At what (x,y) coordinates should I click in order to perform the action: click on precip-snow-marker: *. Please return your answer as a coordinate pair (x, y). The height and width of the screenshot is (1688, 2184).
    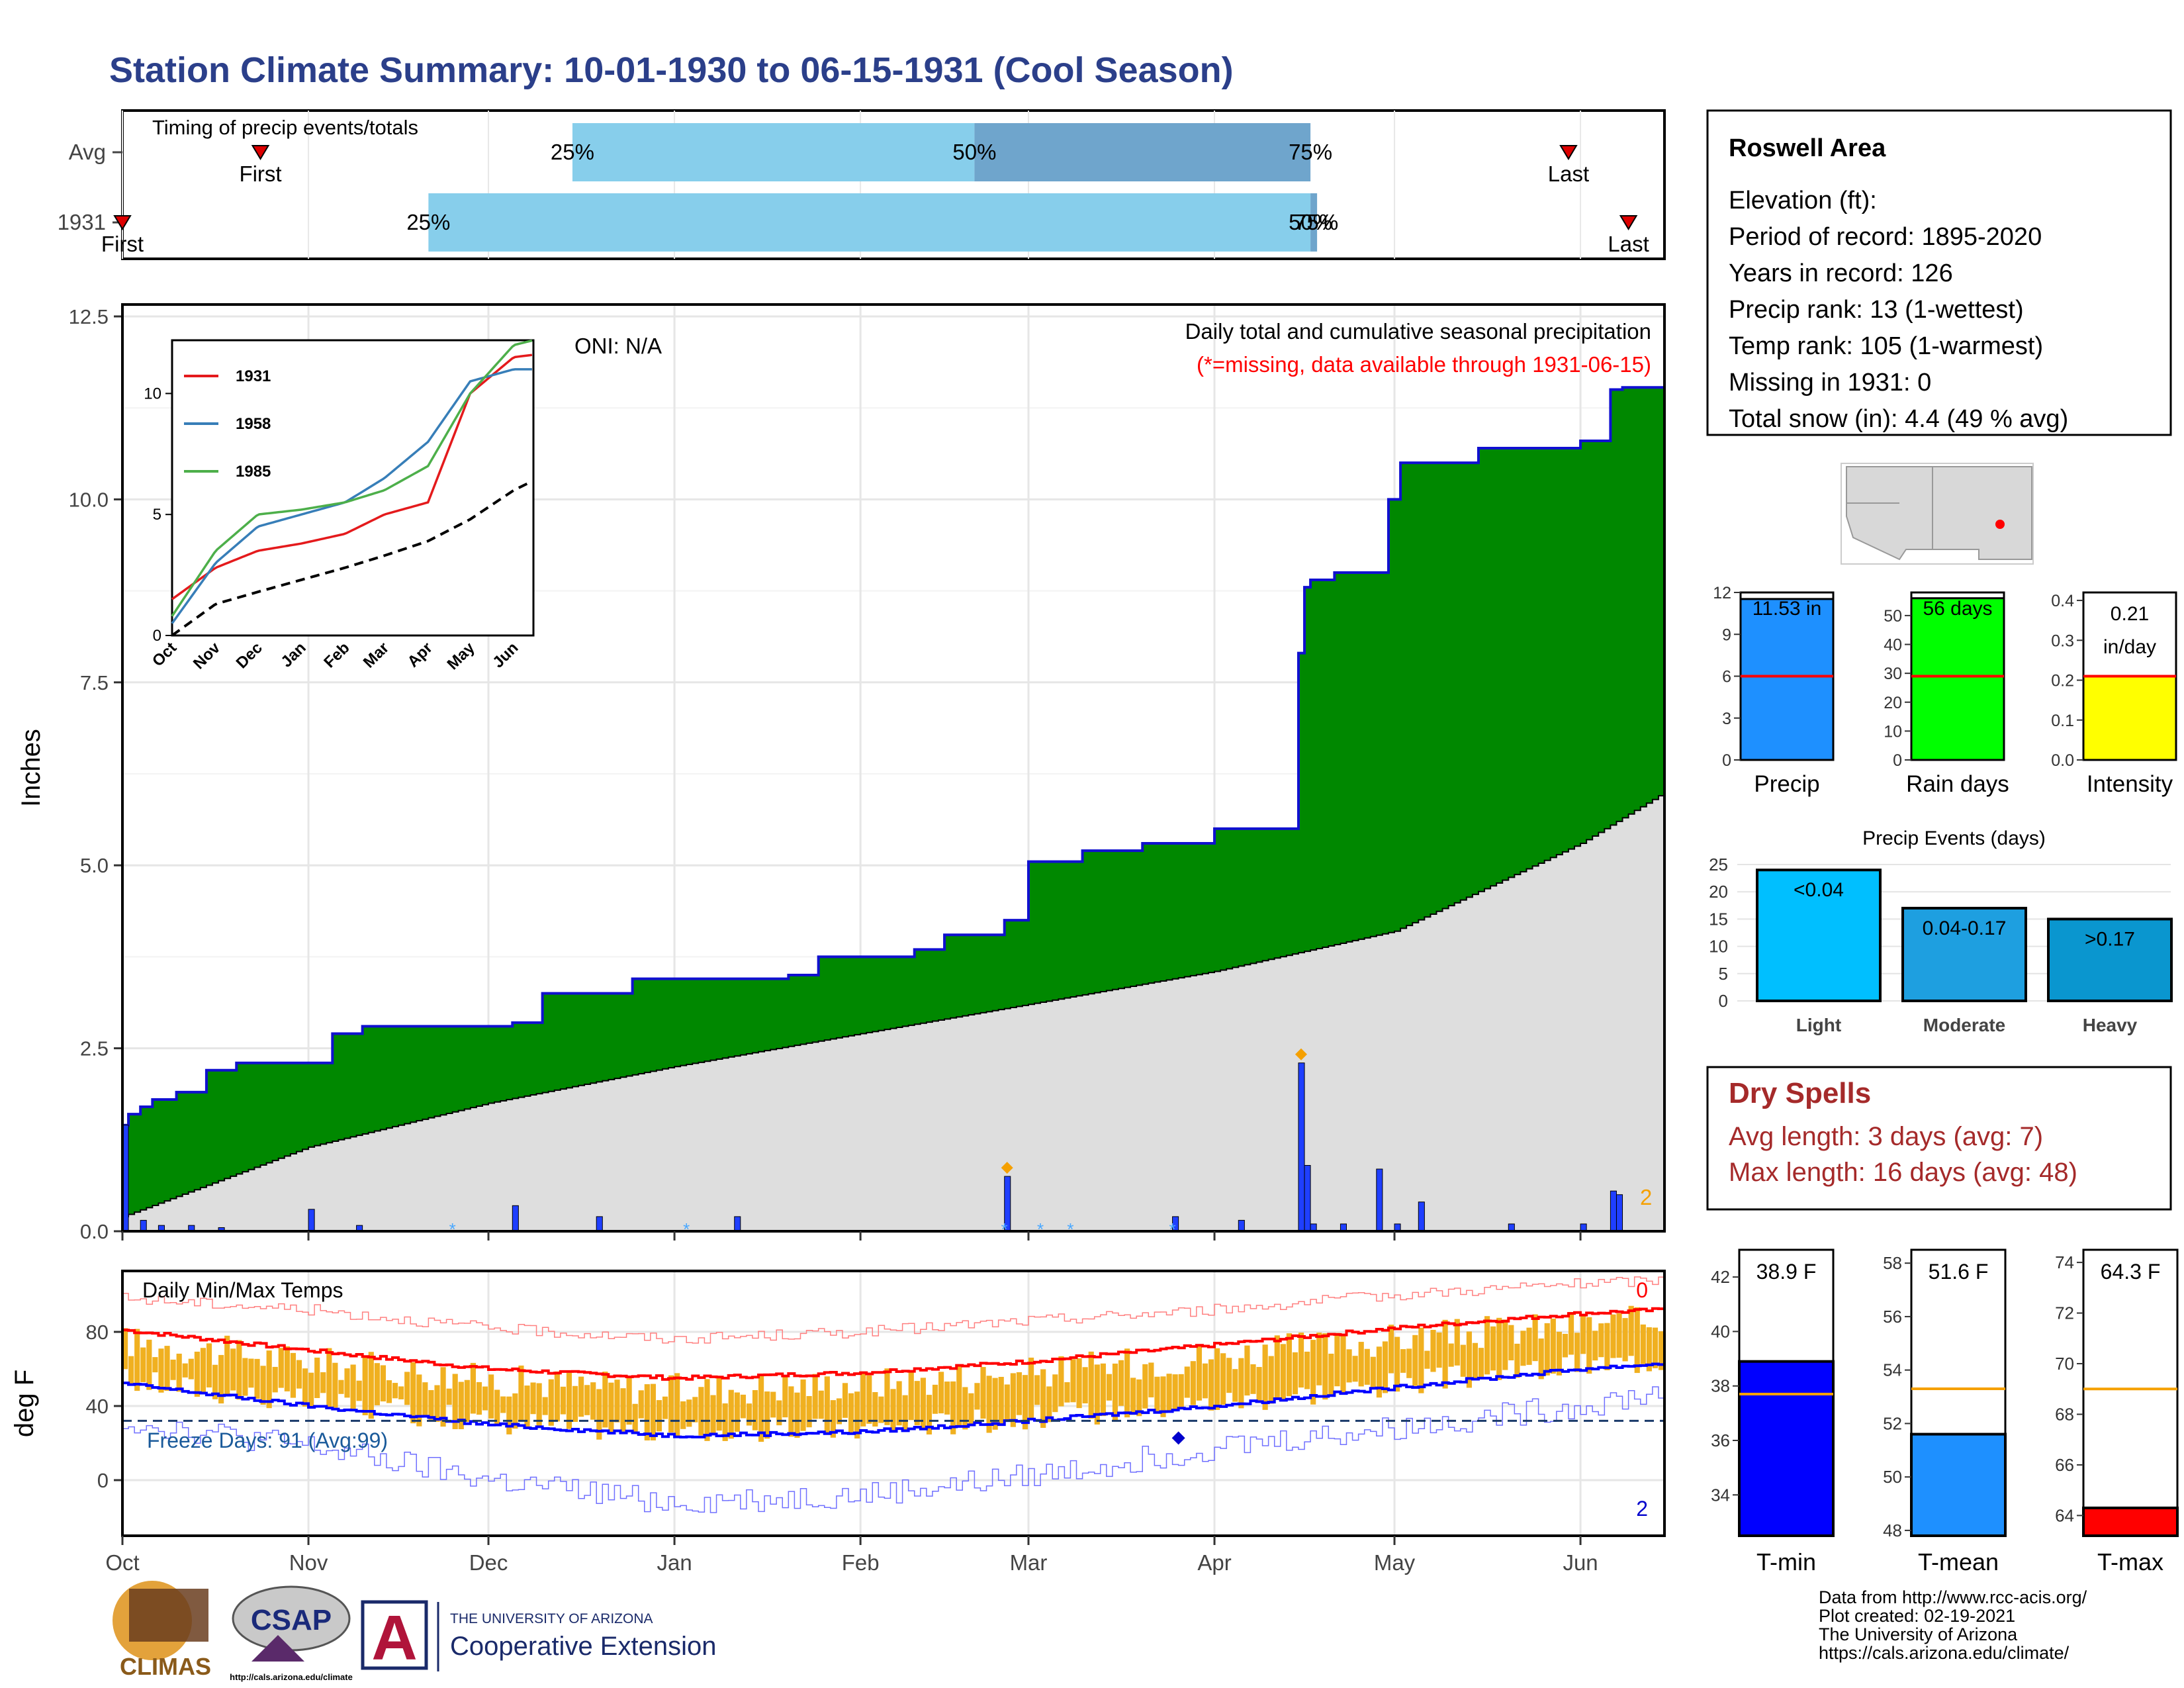
    Looking at the image, I should click on (1004, 1229).